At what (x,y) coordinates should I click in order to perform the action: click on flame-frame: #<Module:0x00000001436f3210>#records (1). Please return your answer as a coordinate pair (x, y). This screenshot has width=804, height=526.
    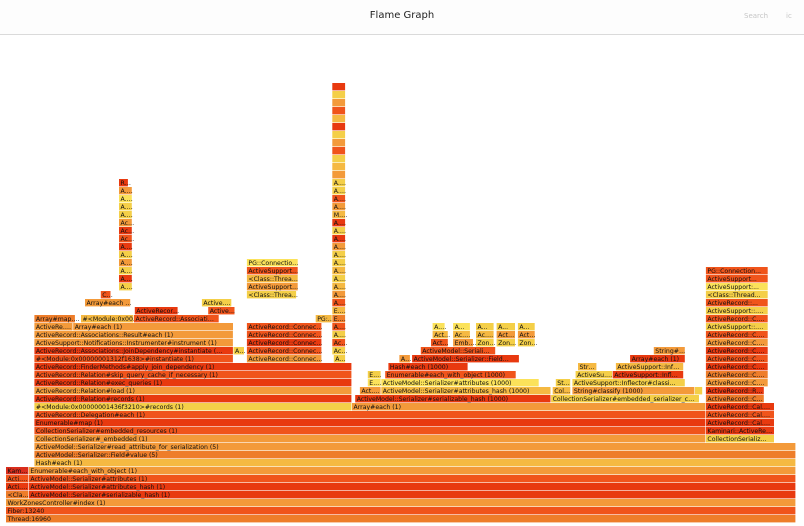
    Looking at the image, I should click on (193, 407).